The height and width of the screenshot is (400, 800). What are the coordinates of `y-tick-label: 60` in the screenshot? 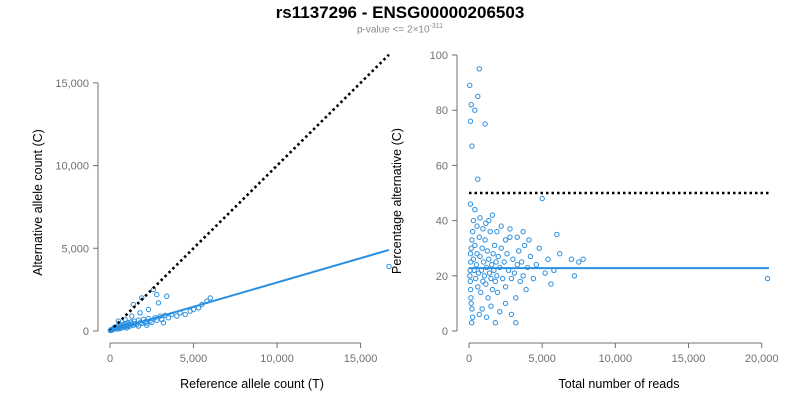 It's located at (442, 166).